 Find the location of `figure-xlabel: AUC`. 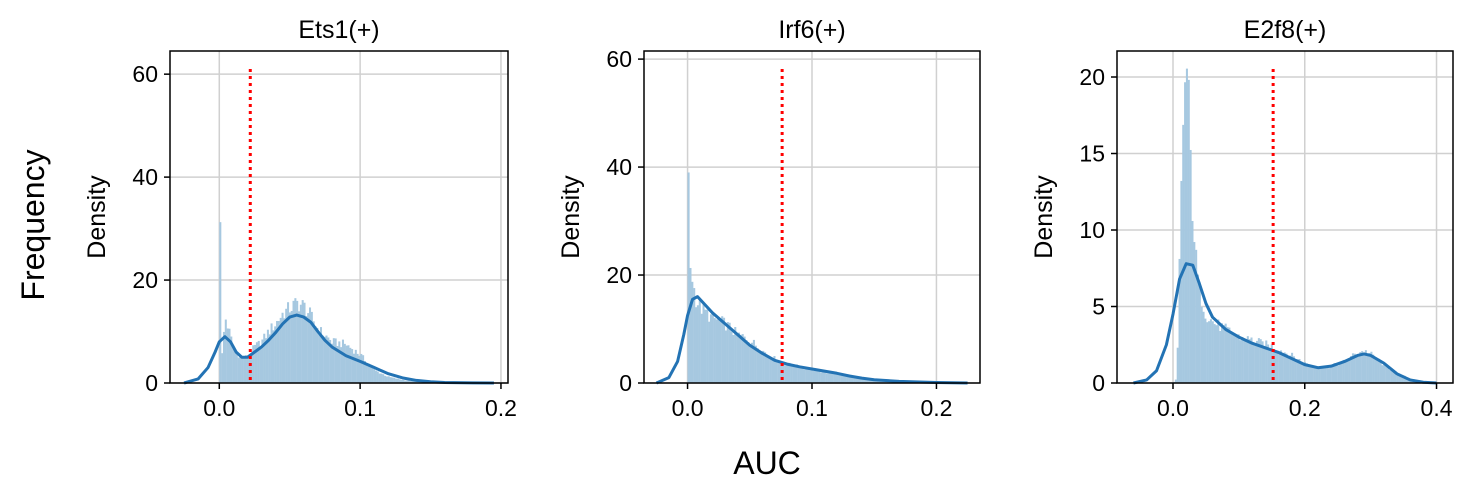

figure-xlabel: AUC is located at coordinates (767, 463).